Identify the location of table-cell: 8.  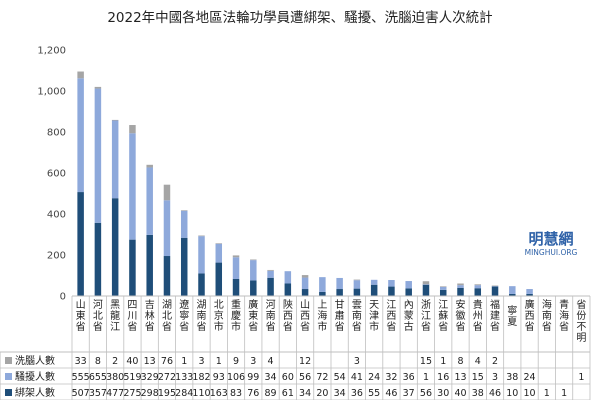
(98, 361).